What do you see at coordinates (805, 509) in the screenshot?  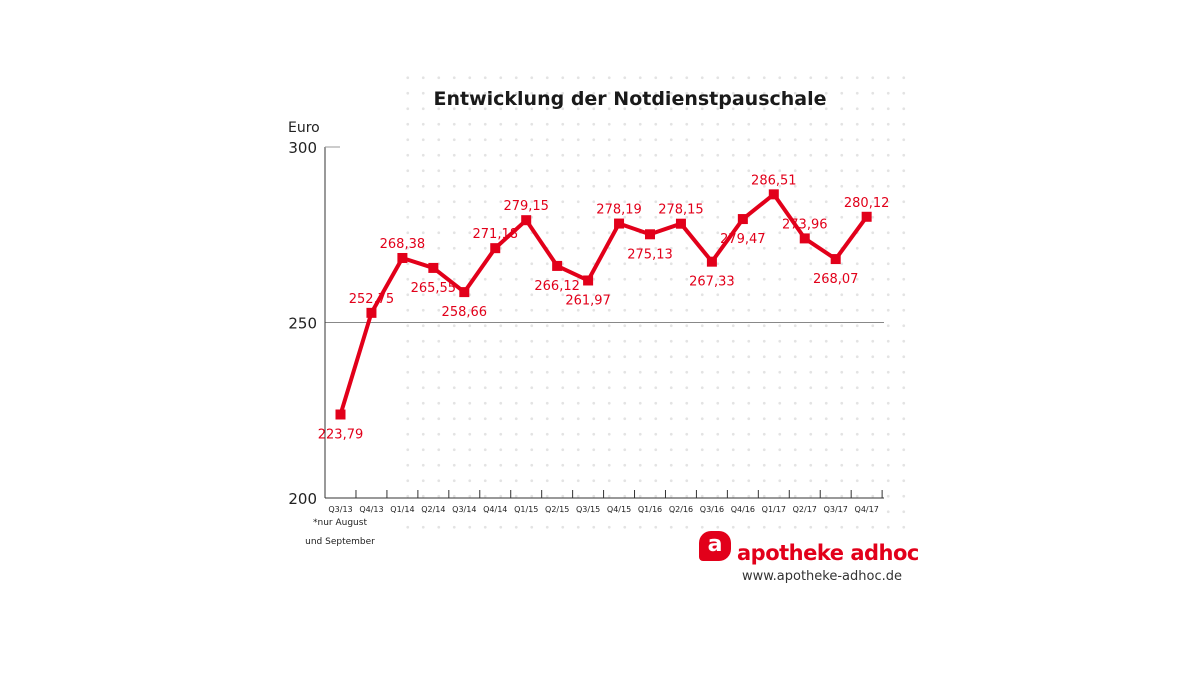 I see `x-tick-label: Q2/17` at bounding box center [805, 509].